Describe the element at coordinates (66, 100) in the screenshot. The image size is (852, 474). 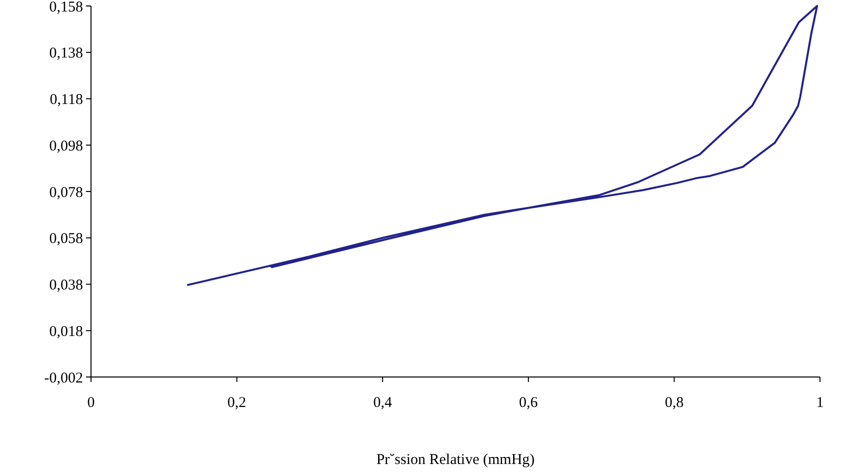
I see `y-tick-label: 0,118` at that location.